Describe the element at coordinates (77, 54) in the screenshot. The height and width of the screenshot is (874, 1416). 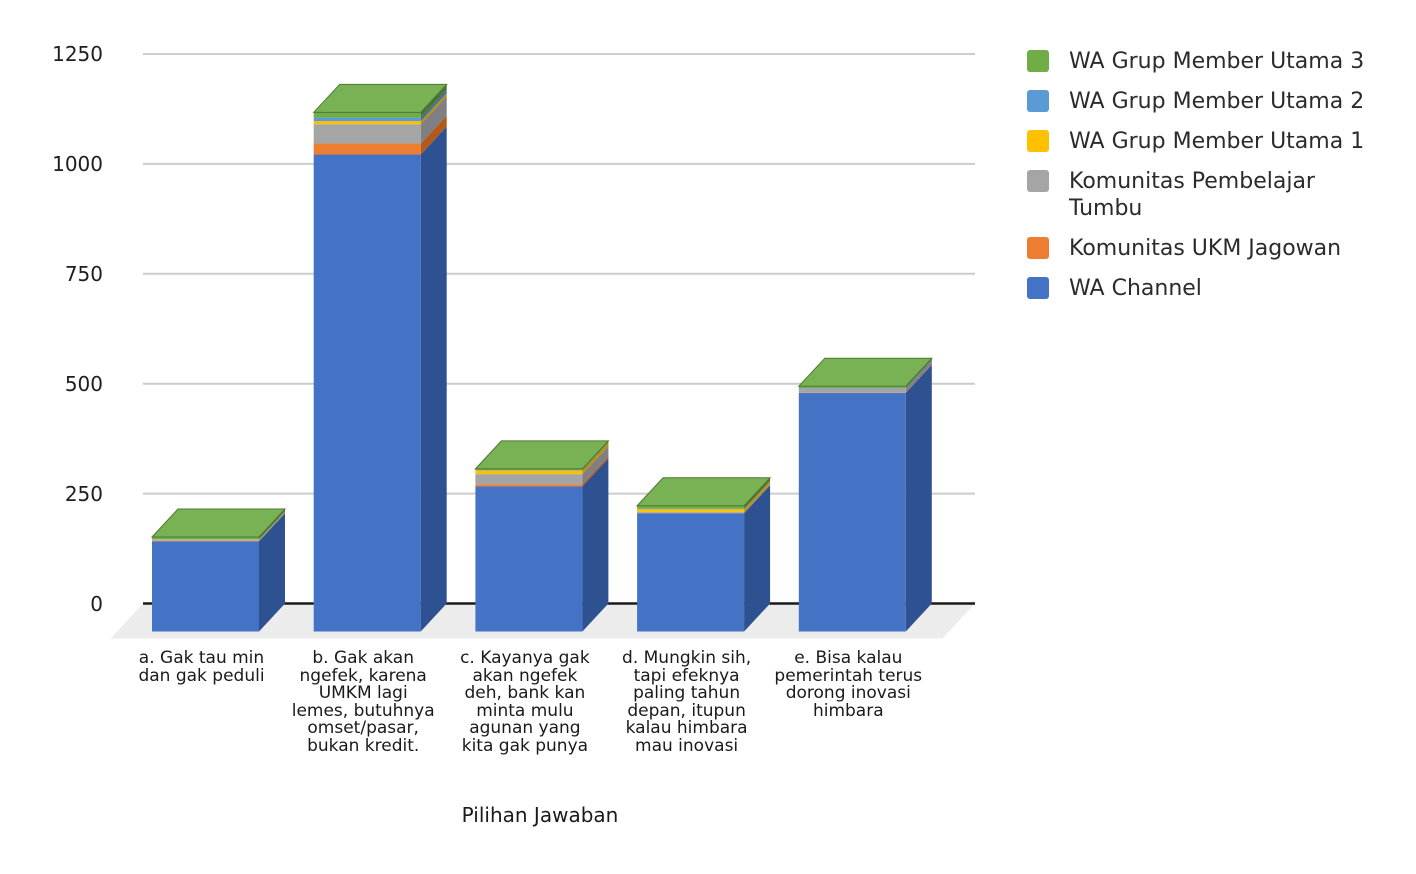
I see `y-tick-label: 1250` at that location.